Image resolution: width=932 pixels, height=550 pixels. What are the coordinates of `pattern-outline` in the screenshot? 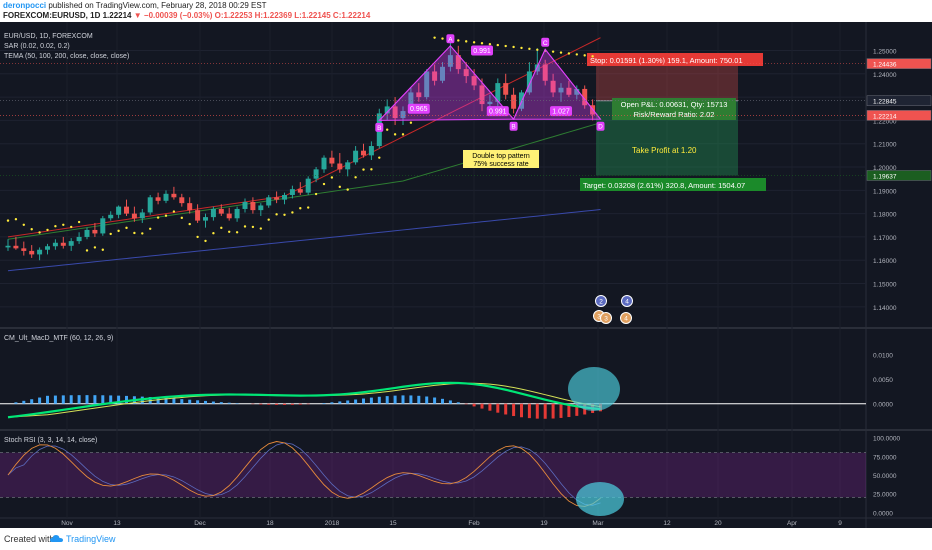 It's located at (489, 83).